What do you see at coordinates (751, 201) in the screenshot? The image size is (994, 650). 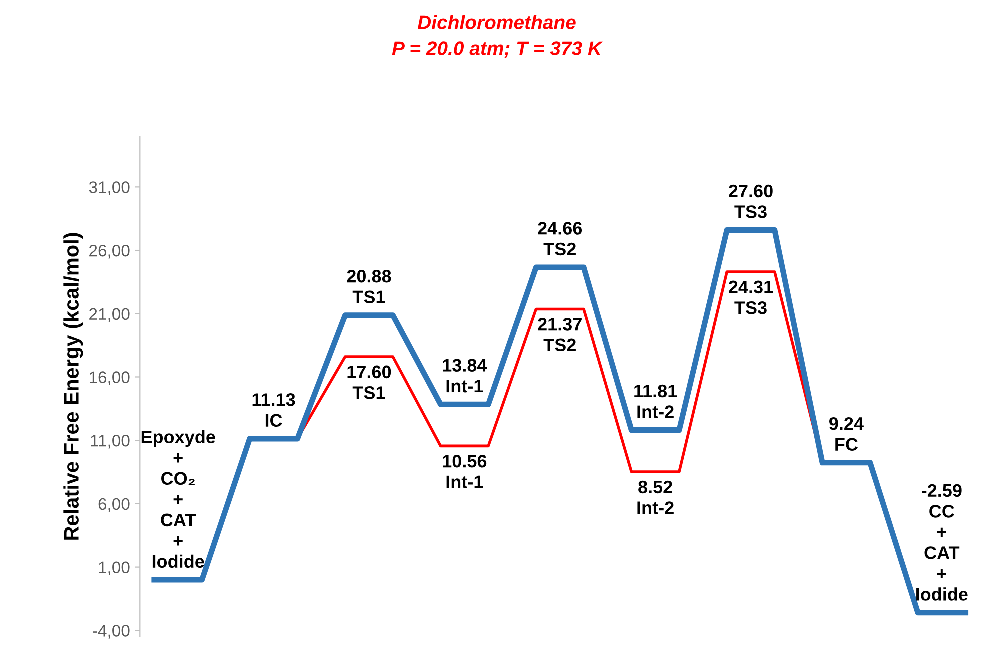 I see `data-label: 27.60 TS3` at bounding box center [751, 201].